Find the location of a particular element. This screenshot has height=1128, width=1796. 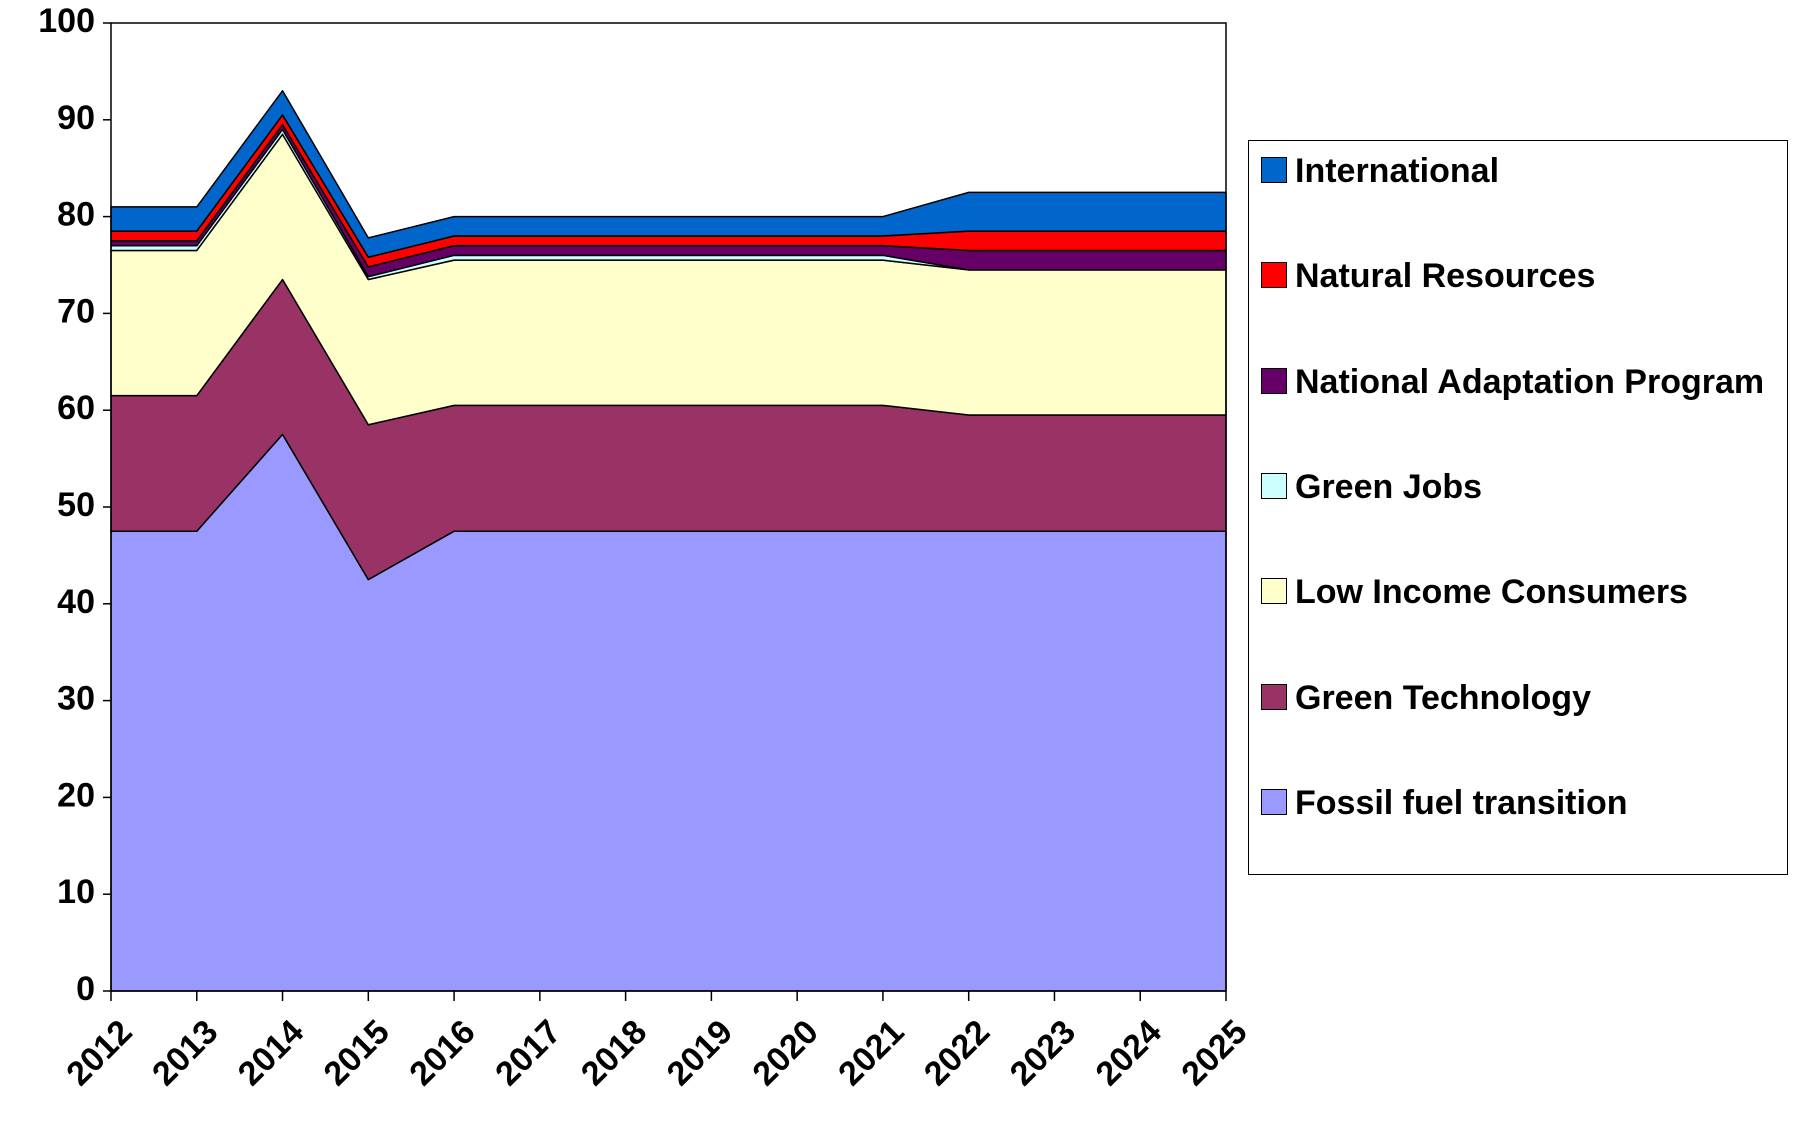

y-tick-label: 80 is located at coordinates (76, 215).